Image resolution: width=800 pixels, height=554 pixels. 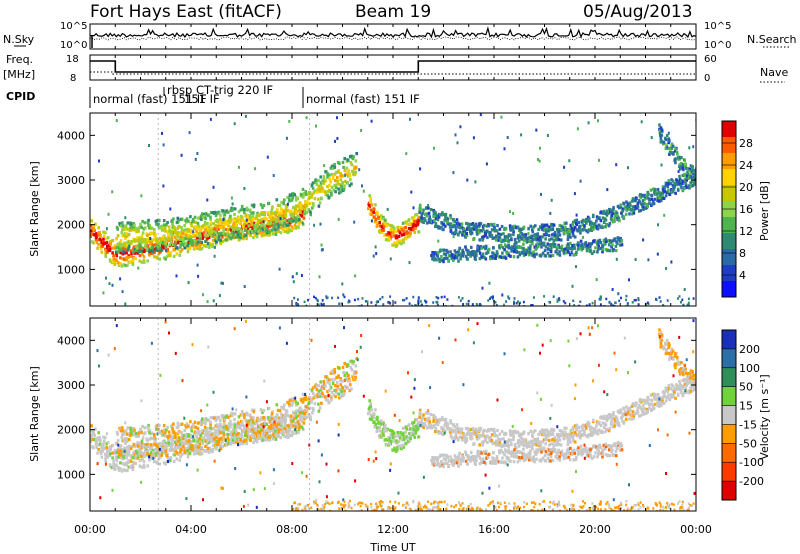 What do you see at coordinates (220, 90) in the screenshot?
I see `cpid-segment-2: rbsp CT-trig 220 IF` at bounding box center [220, 90].